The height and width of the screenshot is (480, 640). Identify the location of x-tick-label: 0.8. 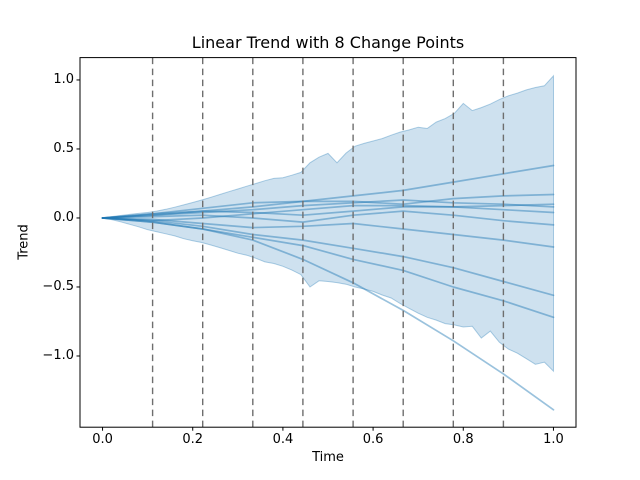
(463, 439).